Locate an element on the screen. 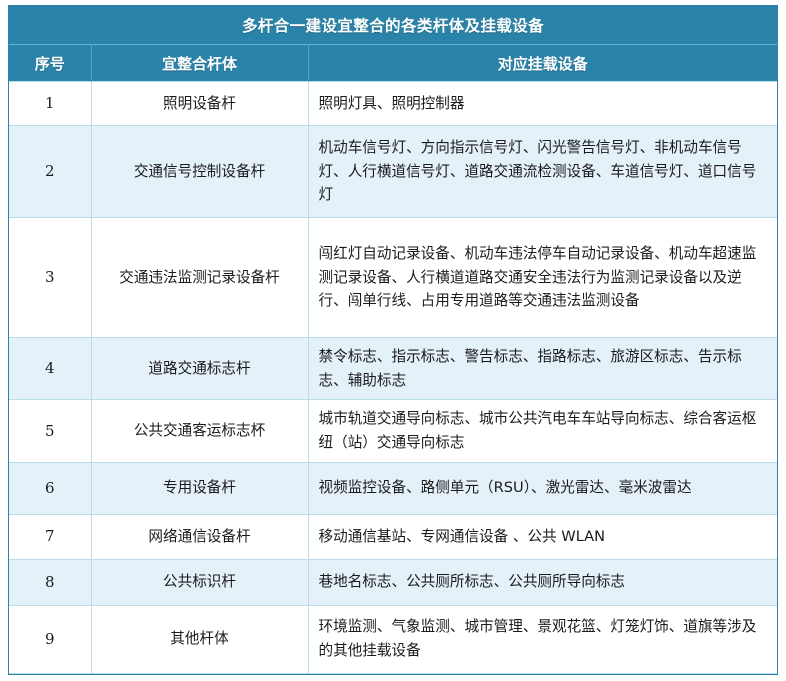 The height and width of the screenshot is (681, 786). table-title: 多杆合一建设宜整合的各类杆体及挂载设备 is located at coordinates (393, 25).